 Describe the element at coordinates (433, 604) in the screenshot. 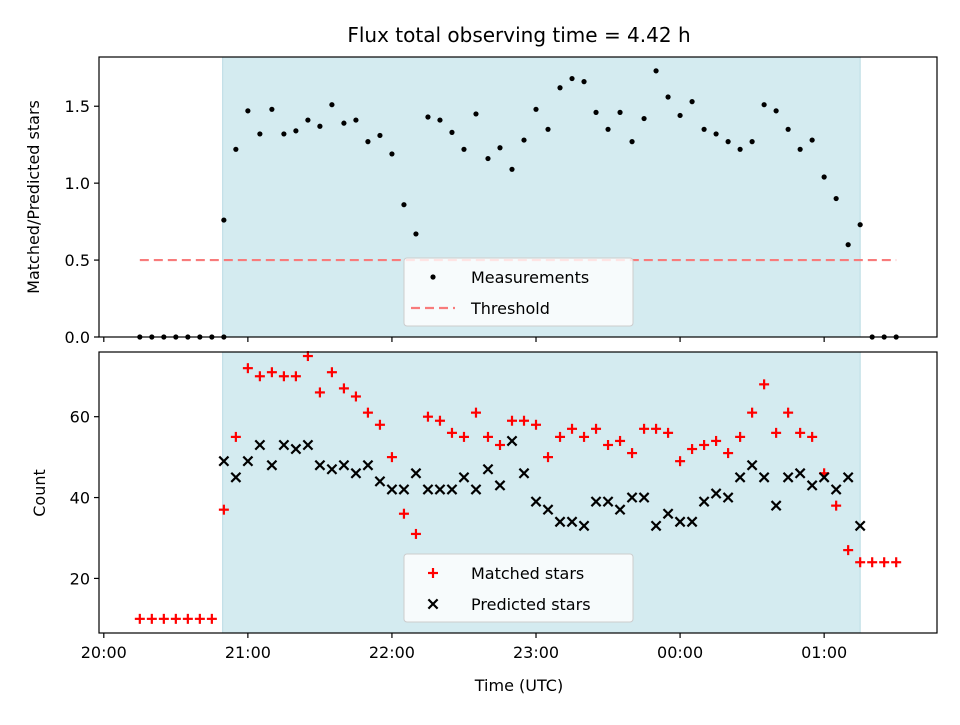

I see `legend-marker-predicted` at that location.